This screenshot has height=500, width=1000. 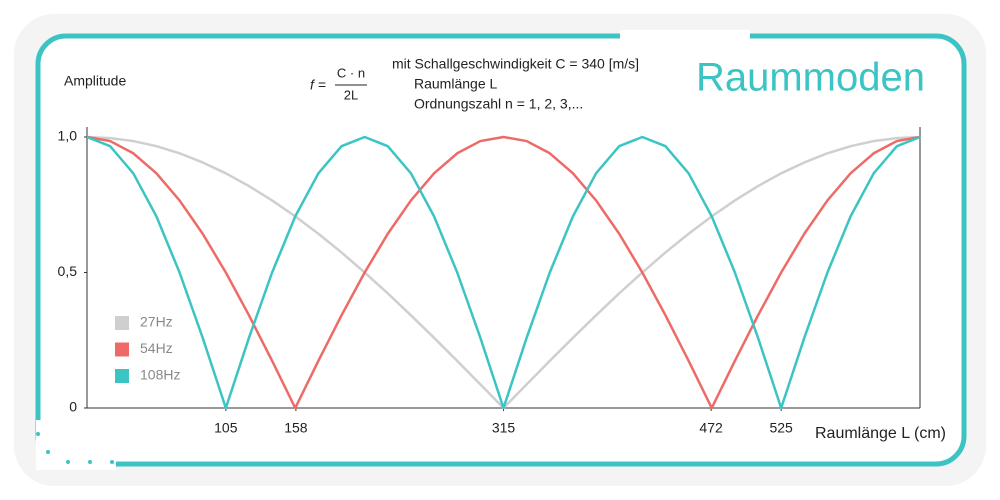 What do you see at coordinates (781, 428) in the screenshot?
I see `x-tick-label: 525` at bounding box center [781, 428].